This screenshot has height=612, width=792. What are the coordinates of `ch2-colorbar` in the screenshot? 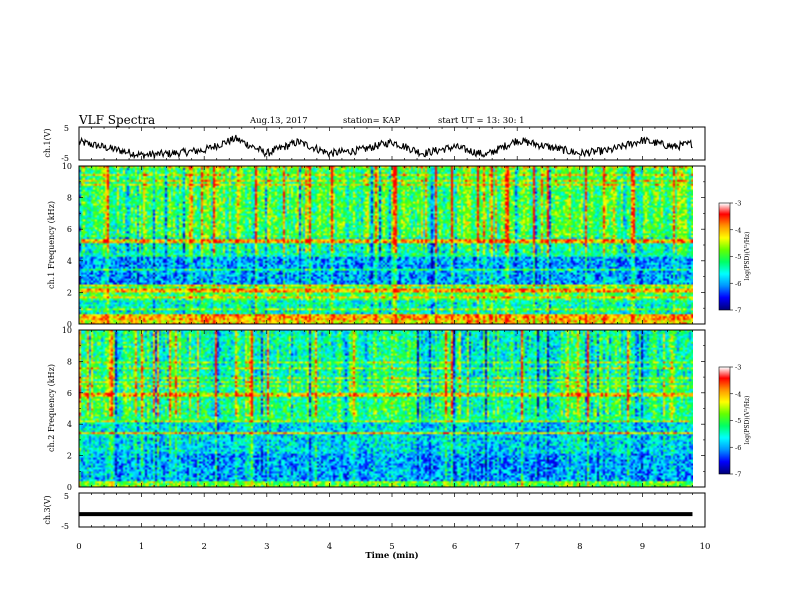 It's located at (724, 420).